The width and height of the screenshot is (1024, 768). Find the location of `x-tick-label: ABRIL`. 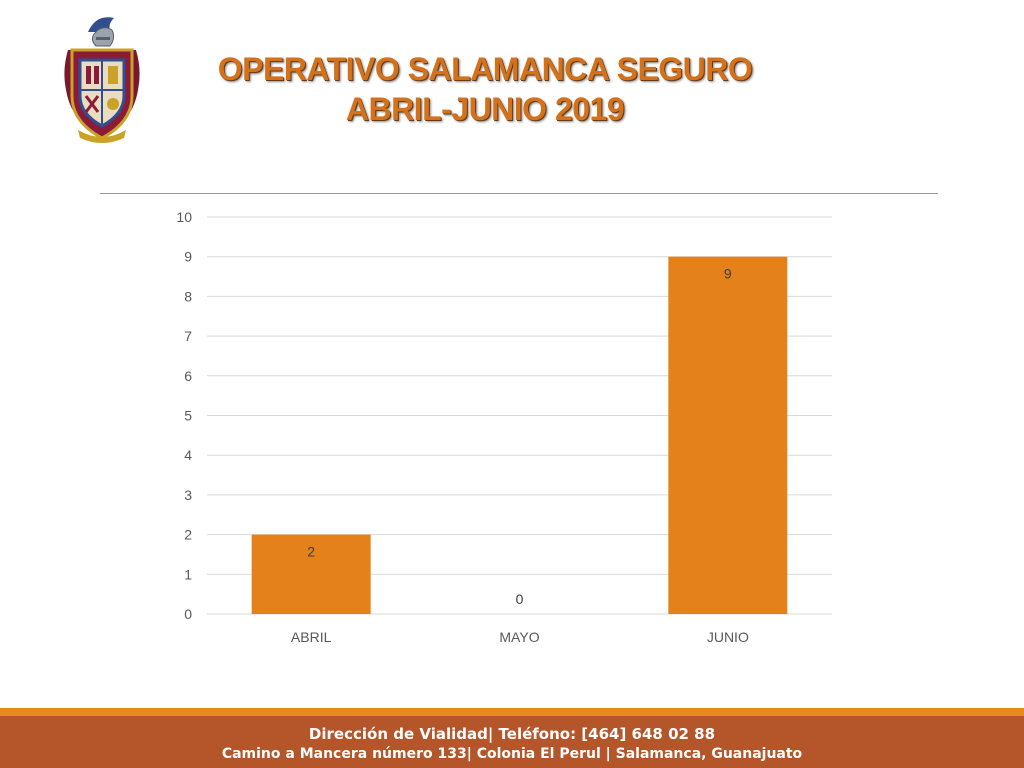

x-tick-label: ABRIL is located at coordinates (311, 637).